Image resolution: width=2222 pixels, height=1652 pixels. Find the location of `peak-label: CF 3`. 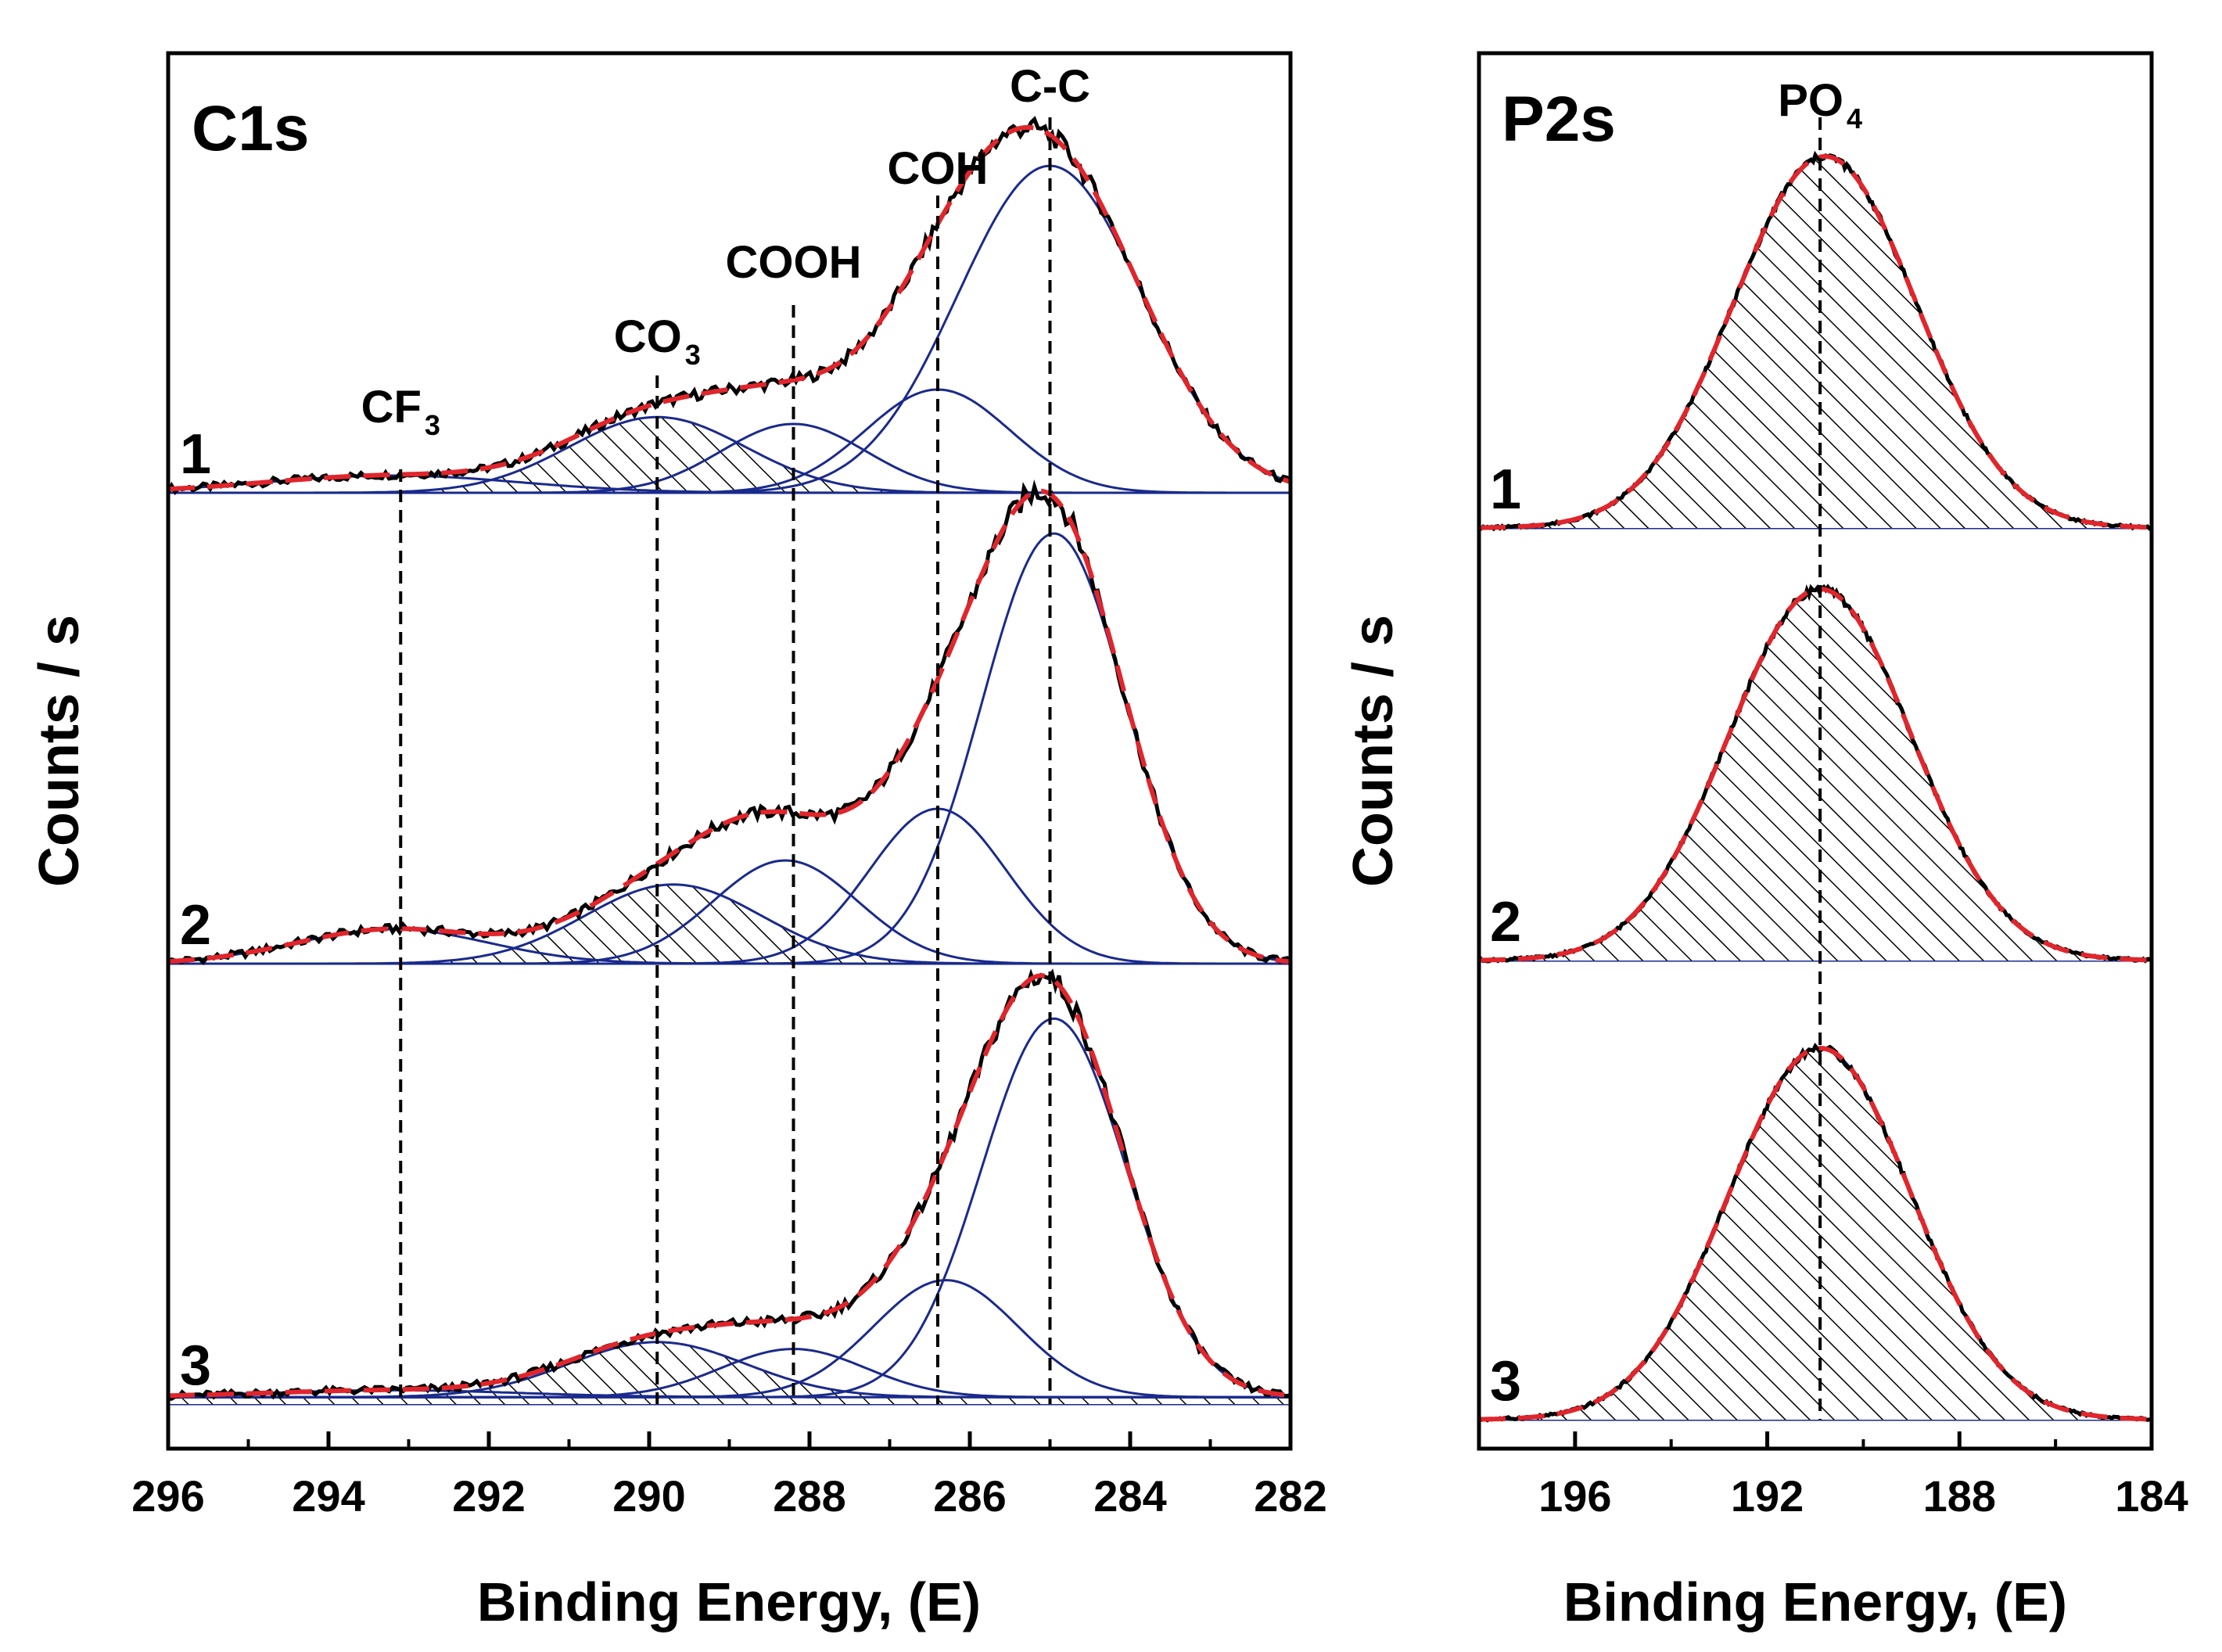

peak-label: CF 3 is located at coordinates (400, 411).